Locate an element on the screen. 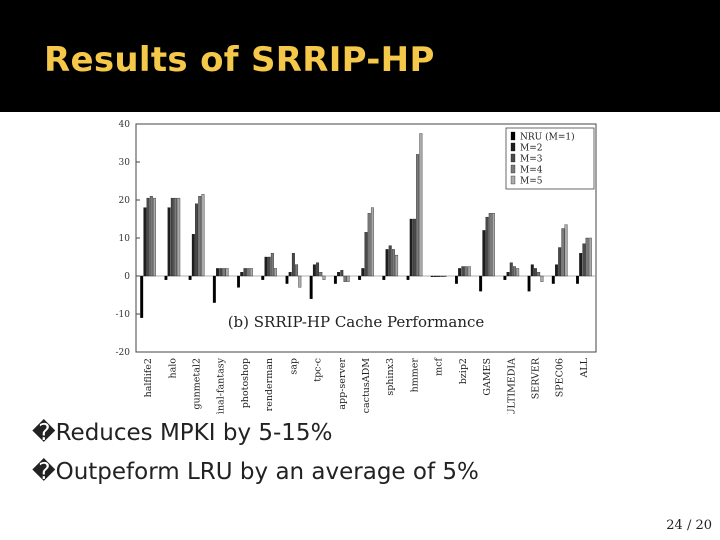  y-tick-label: 40 is located at coordinates (125, 125).